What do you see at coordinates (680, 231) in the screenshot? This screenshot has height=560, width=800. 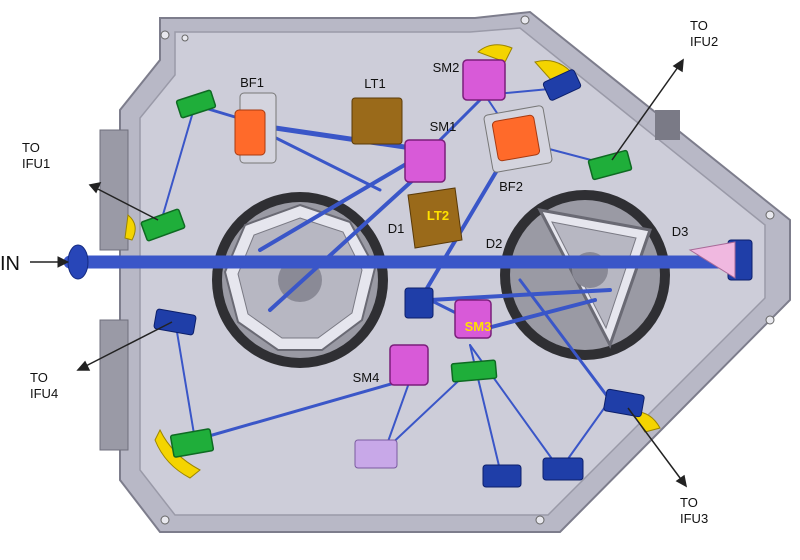 I see `label-d3: D3` at bounding box center [680, 231].